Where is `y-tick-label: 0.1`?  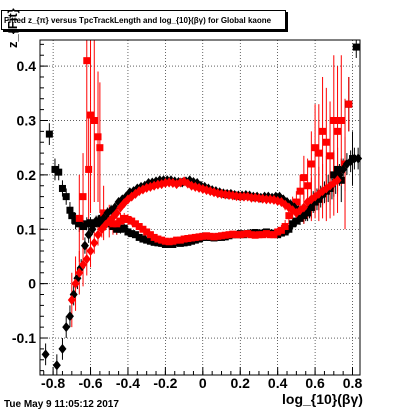
y-tick-label: 0.1 is located at coordinates (27, 229).